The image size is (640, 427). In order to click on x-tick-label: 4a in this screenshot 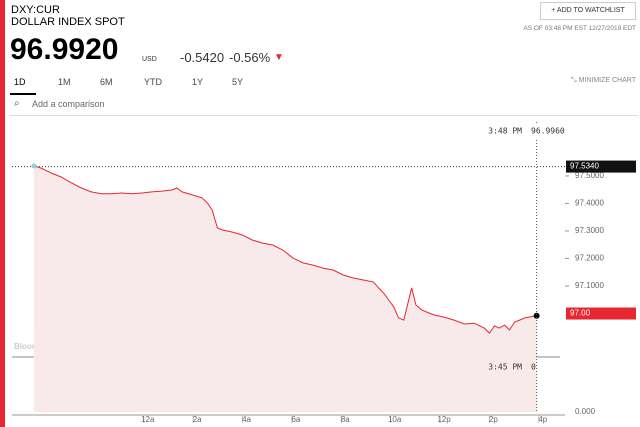, I will do `click(246, 419)`.